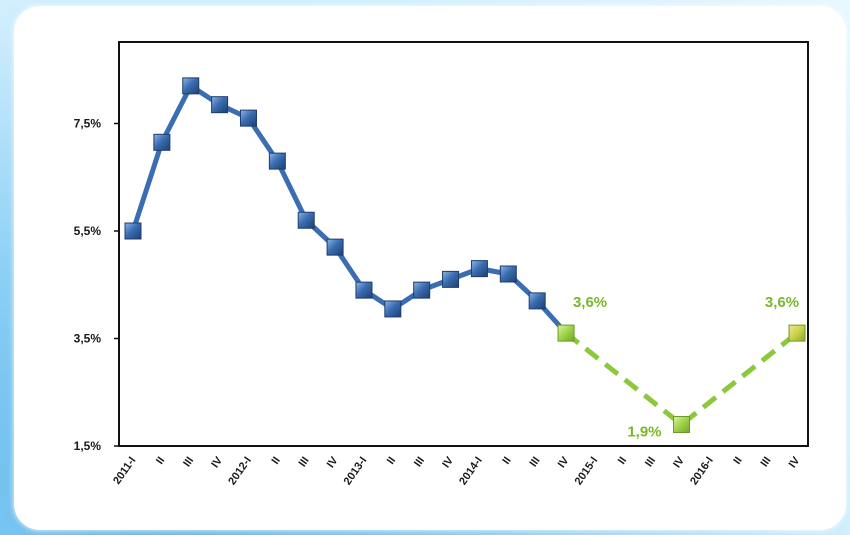 This screenshot has height=535, width=850. Describe the element at coordinates (471, 471) in the screenshot. I see `x-tick-label: 2014-I` at that location.